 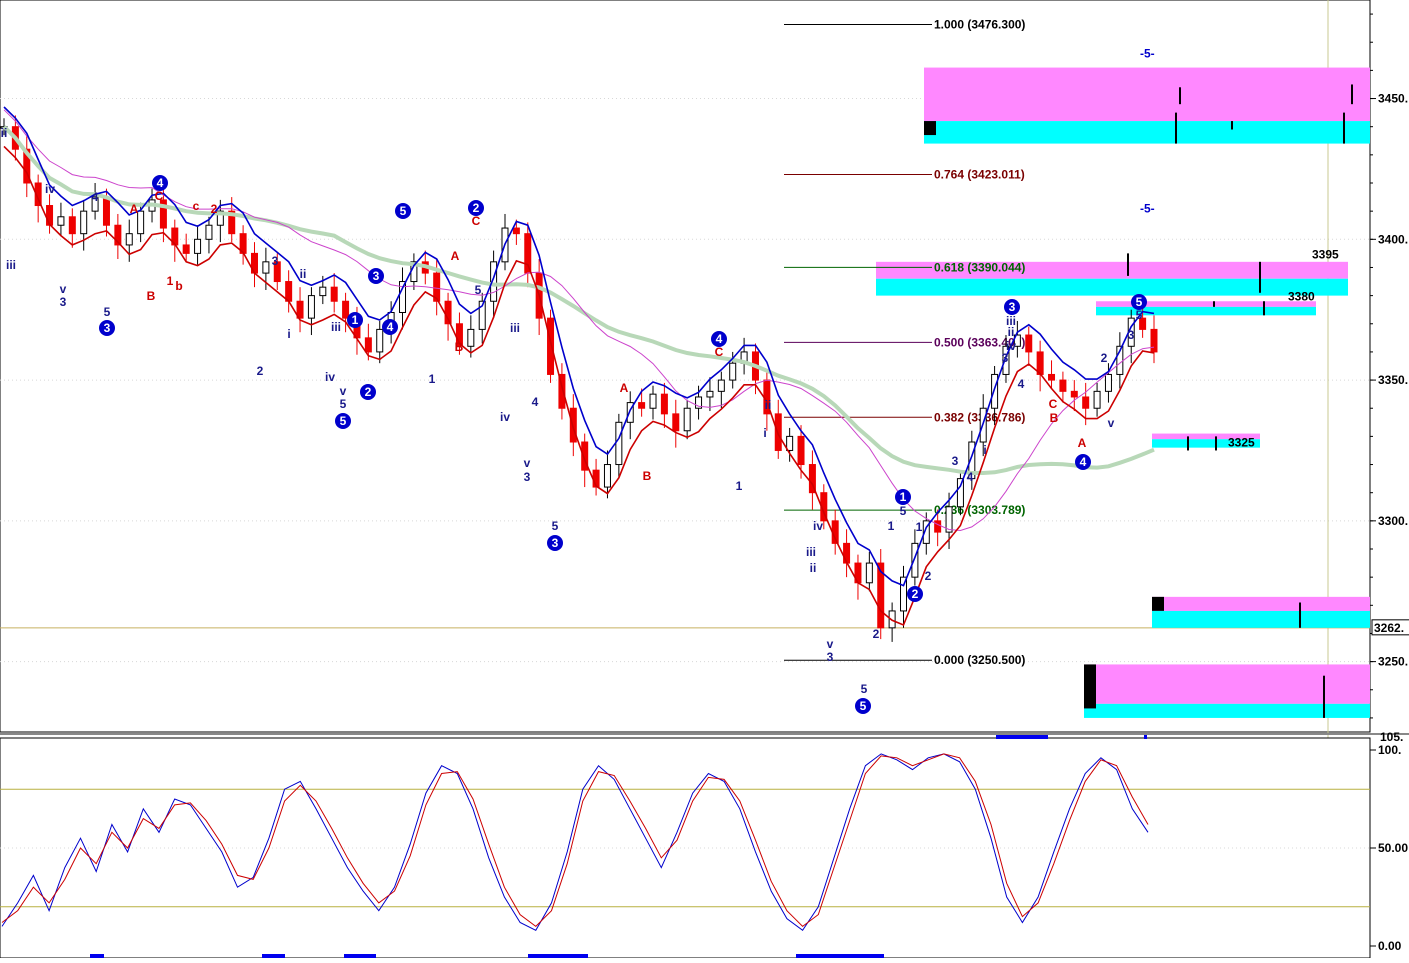 What do you see at coordinates (1090, 686) in the screenshot?
I see `zone-anchor-block` at bounding box center [1090, 686].